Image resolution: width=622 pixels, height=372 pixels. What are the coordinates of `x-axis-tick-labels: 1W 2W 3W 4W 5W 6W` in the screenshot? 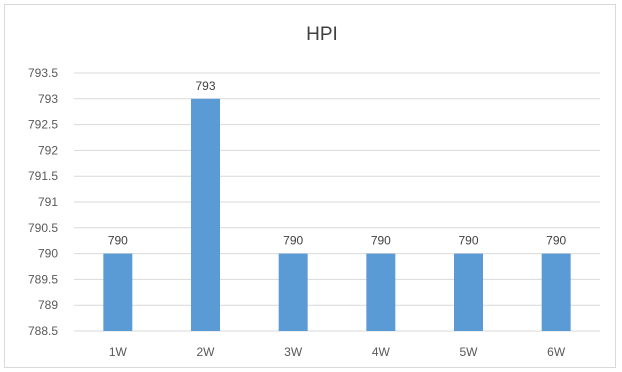 It's located at (337, 352).